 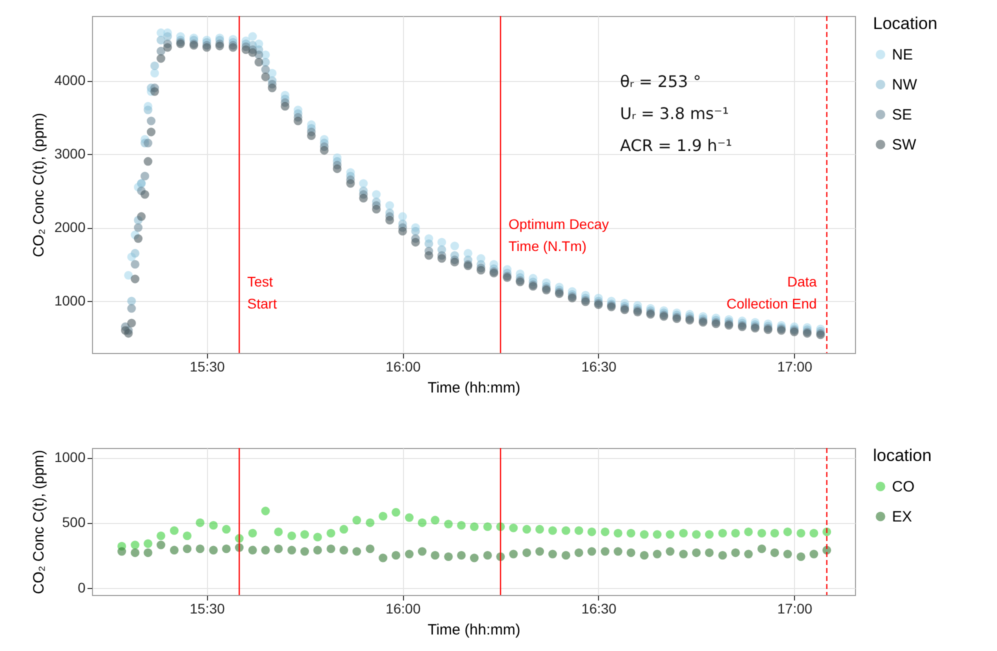 What do you see at coordinates (905, 85) in the screenshot?
I see `legend-label: NW` at bounding box center [905, 85].